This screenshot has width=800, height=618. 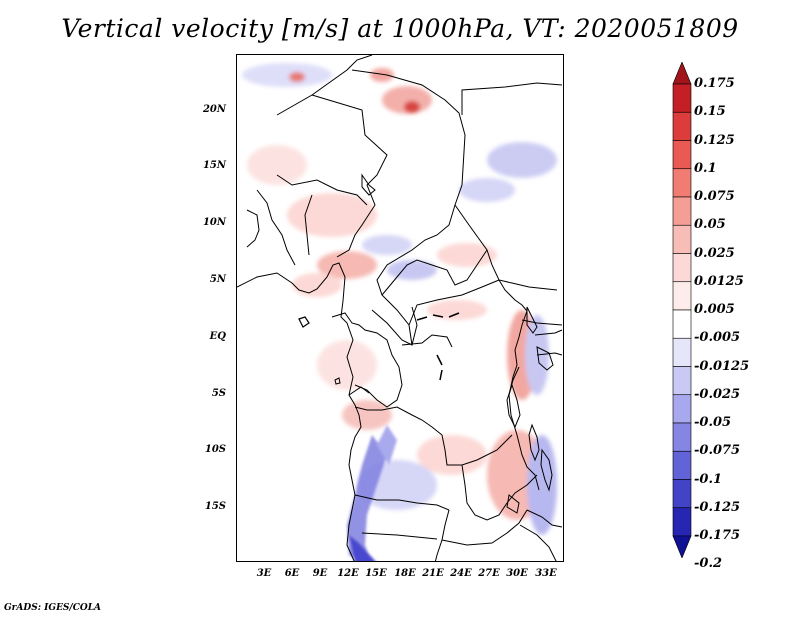 I want to click on colorbar-label: -0.2, so click(x=708, y=564).